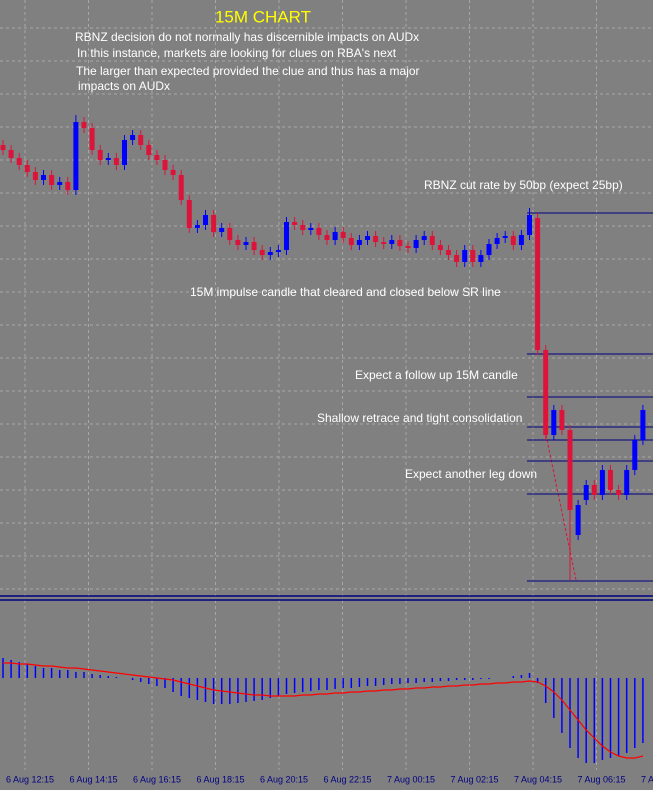  Describe the element at coordinates (471, 474) in the screenshot. I see `annotation: Expect another leg down` at that location.